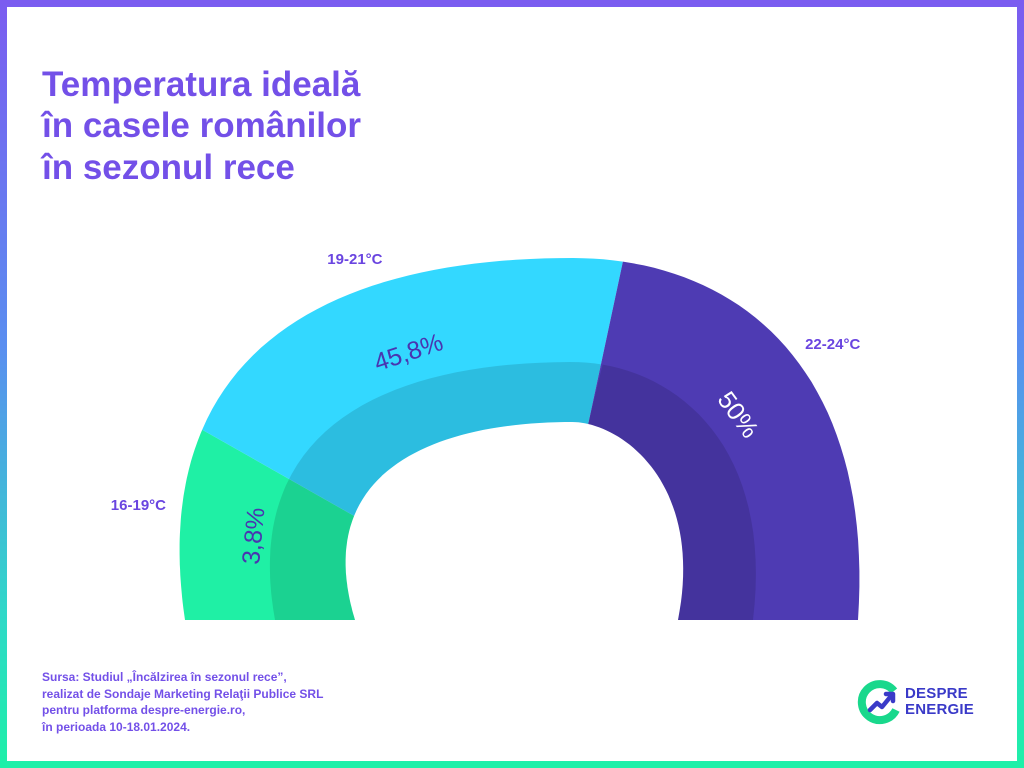 The height and width of the screenshot is (768, 1024). I want to click on logo-wordmark: DESPRE ENERGIE, so click(939, 702).